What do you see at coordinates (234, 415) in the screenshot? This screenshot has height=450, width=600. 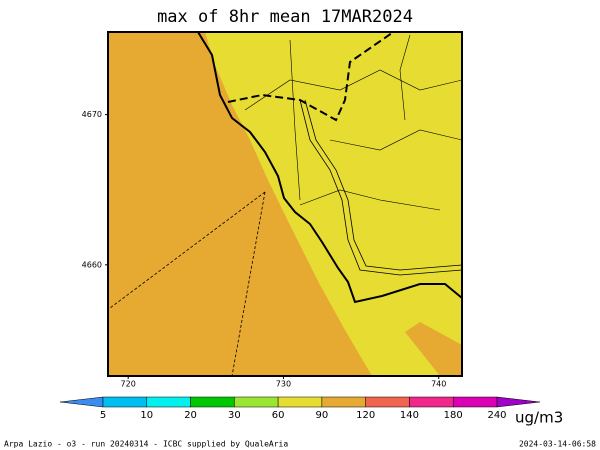 I see `colorbar-label: 30` at bounding box center [234, 415].